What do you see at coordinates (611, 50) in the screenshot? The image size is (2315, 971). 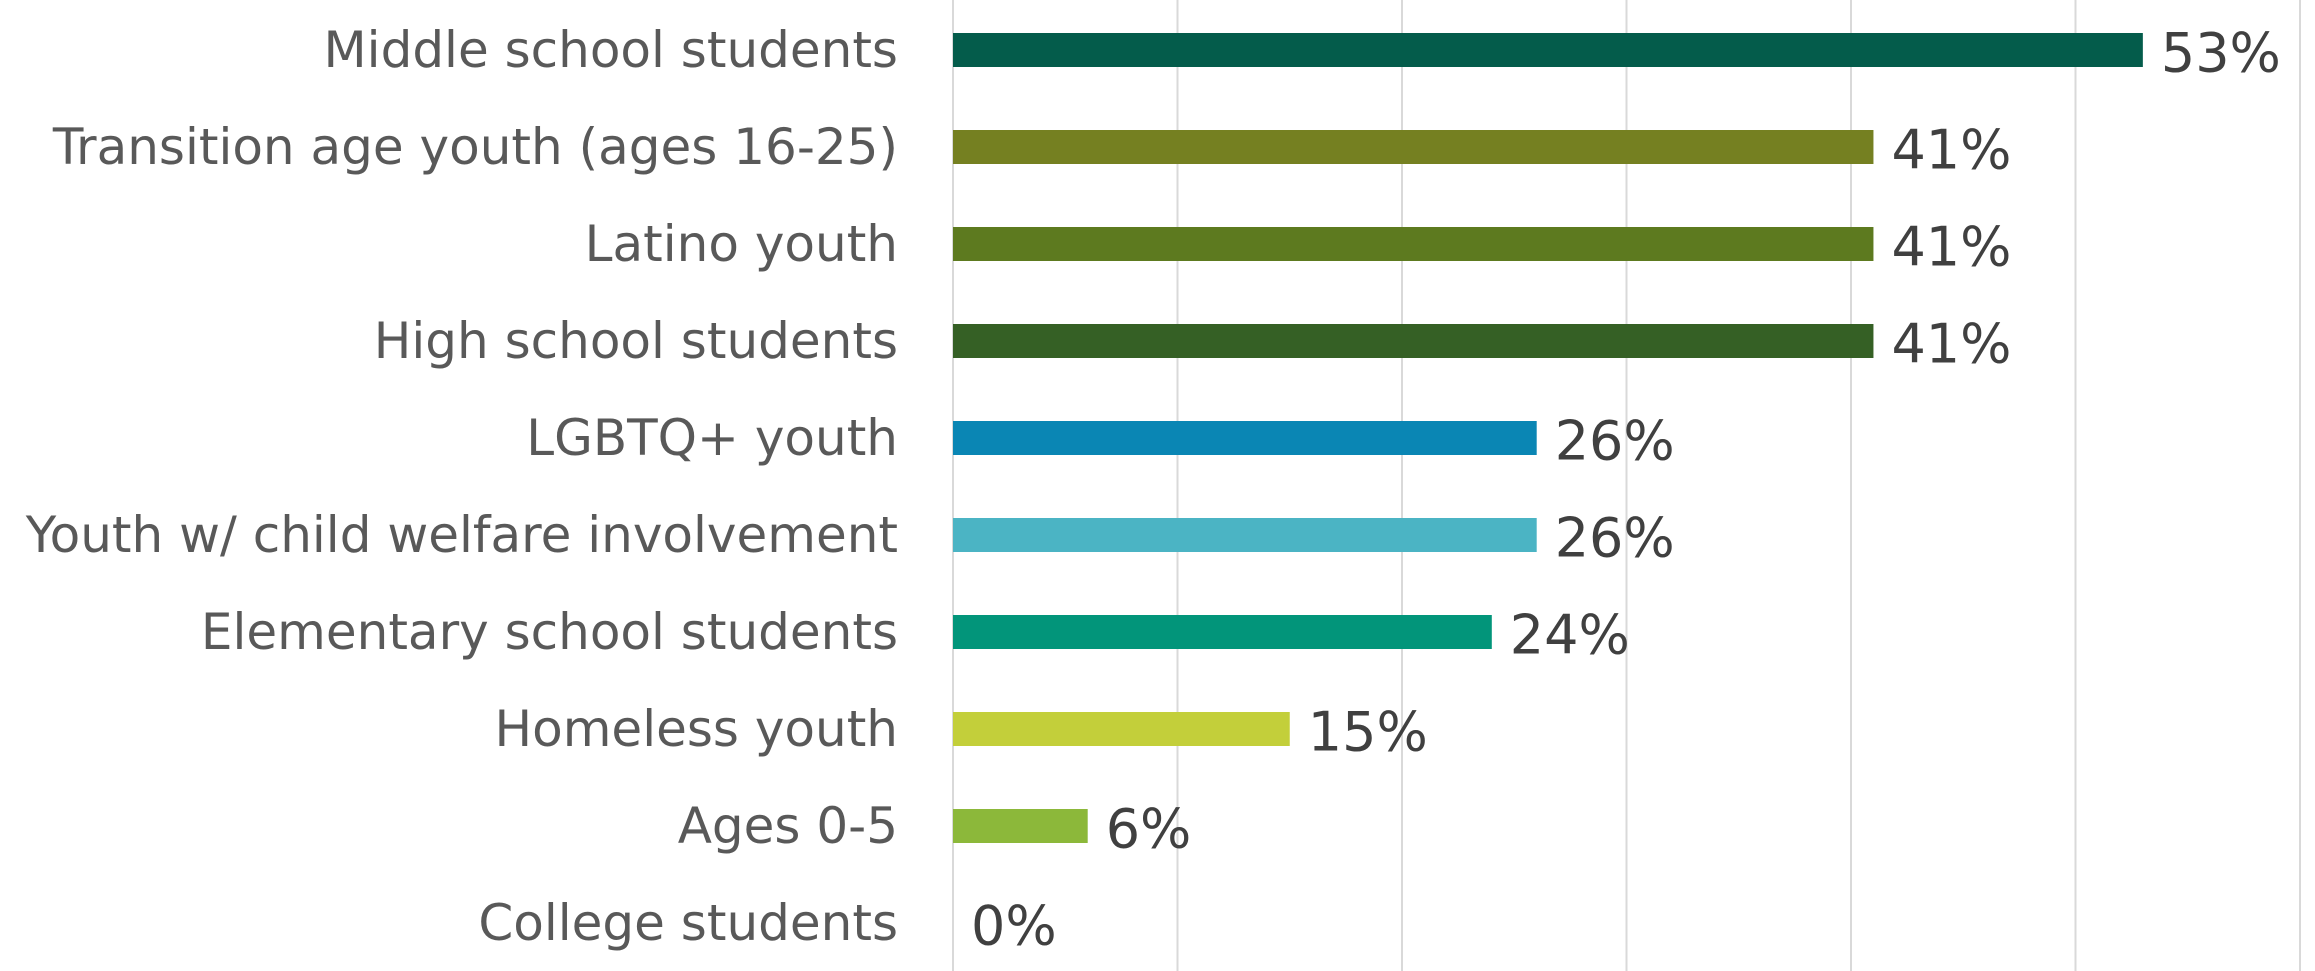 I see `category-label: Middle school students` at bounding box center [611, 50].